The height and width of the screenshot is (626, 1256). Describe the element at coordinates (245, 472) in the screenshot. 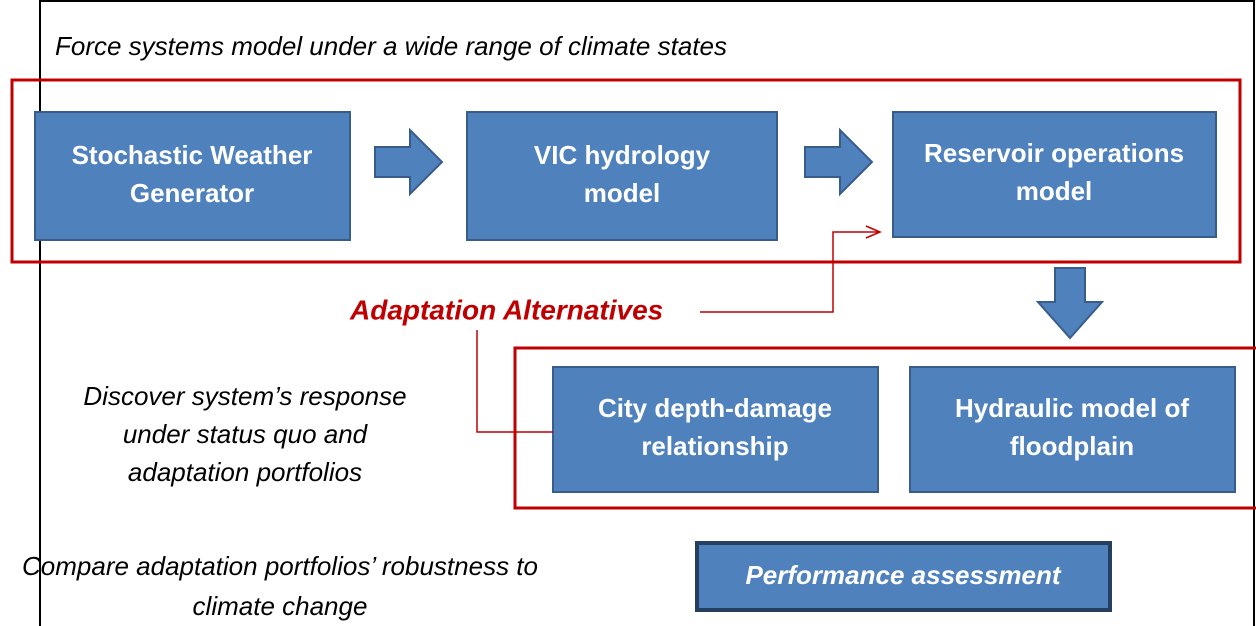

I see `note-text: adaptation portfolios` at that location.